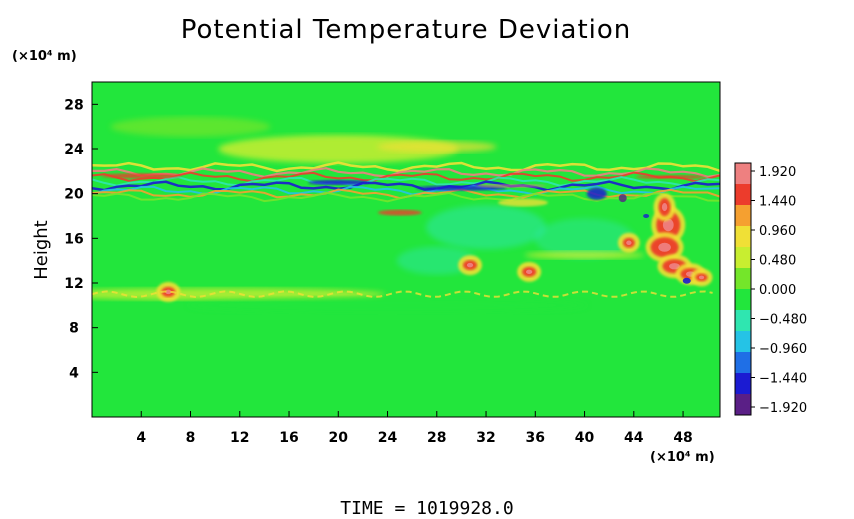  What do you see at coordinates (485, 438) in the screenshot?
I see `x-tick-label: 32` at bounding box center [485, 438].